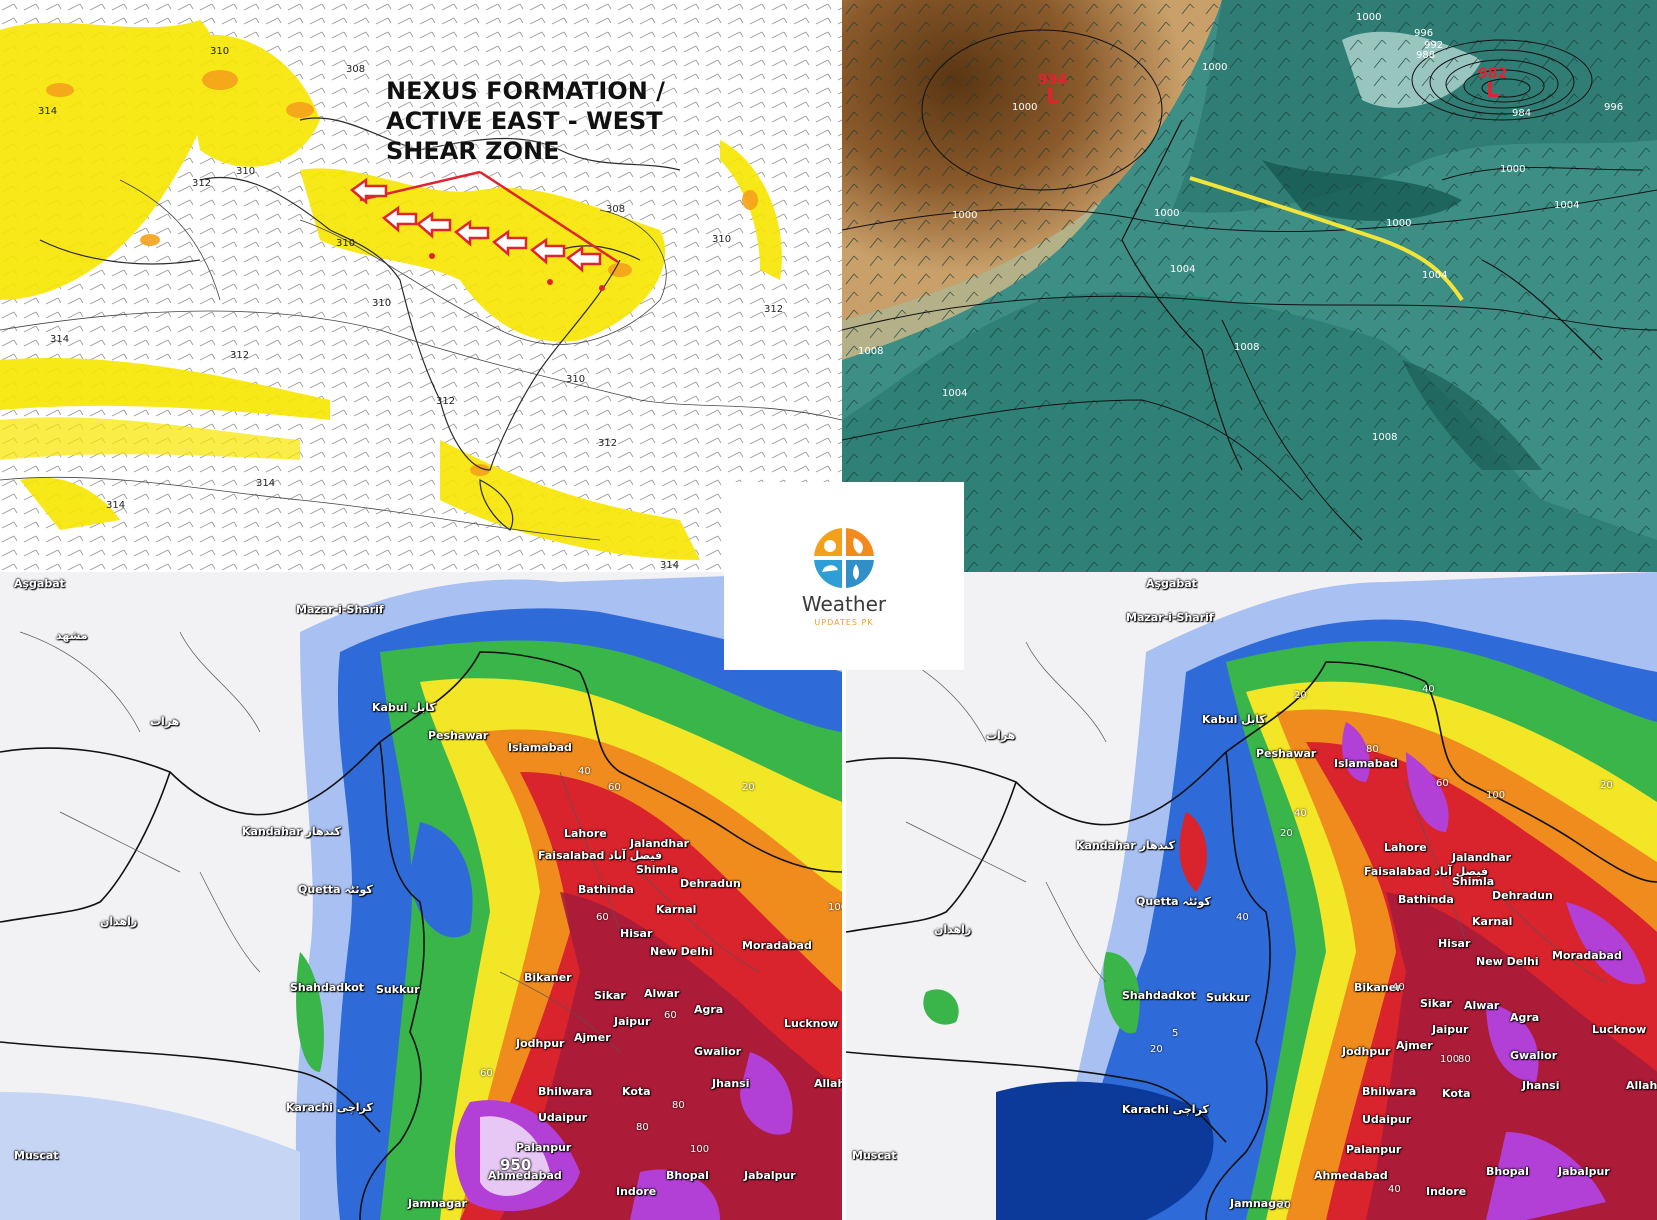 Image resolution: width=1657 pixels, height=1220 pixels. I want to click on low-symbol: L, so click(1492, 90).